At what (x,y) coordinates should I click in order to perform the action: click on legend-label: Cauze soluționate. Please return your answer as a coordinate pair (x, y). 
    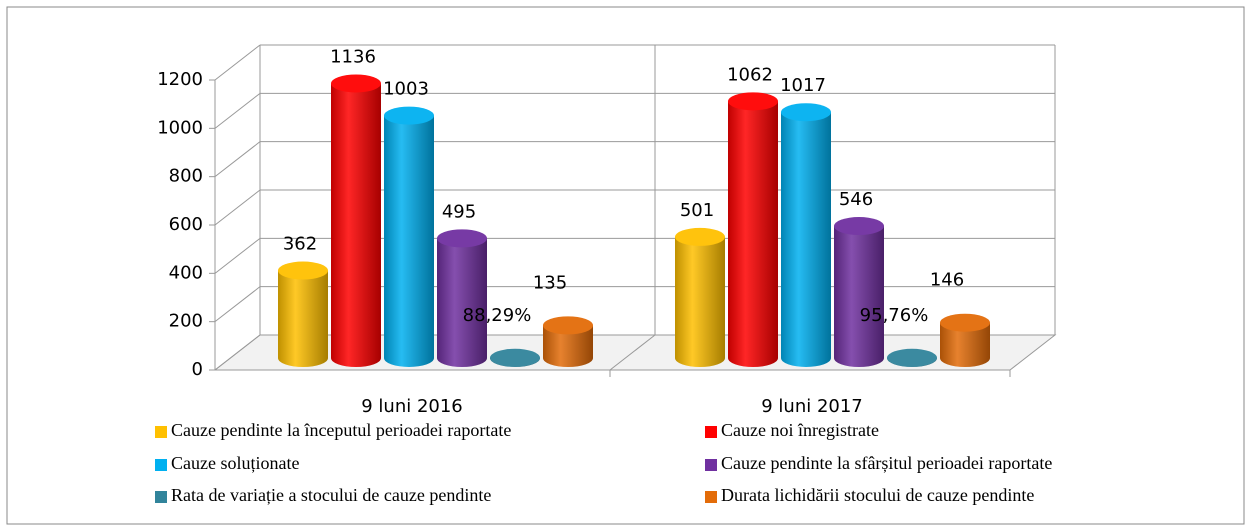
    Looking at the image, I should click on (235, 463).